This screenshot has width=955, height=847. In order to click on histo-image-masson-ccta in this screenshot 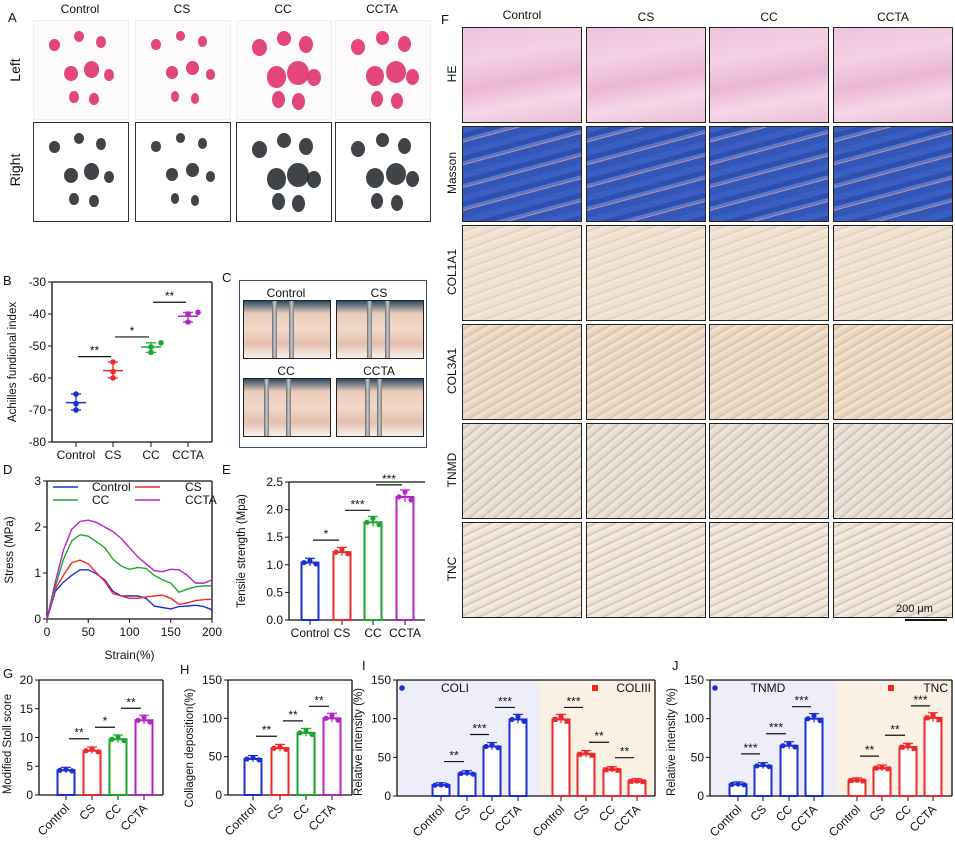, I will do `click(893, 174)`.